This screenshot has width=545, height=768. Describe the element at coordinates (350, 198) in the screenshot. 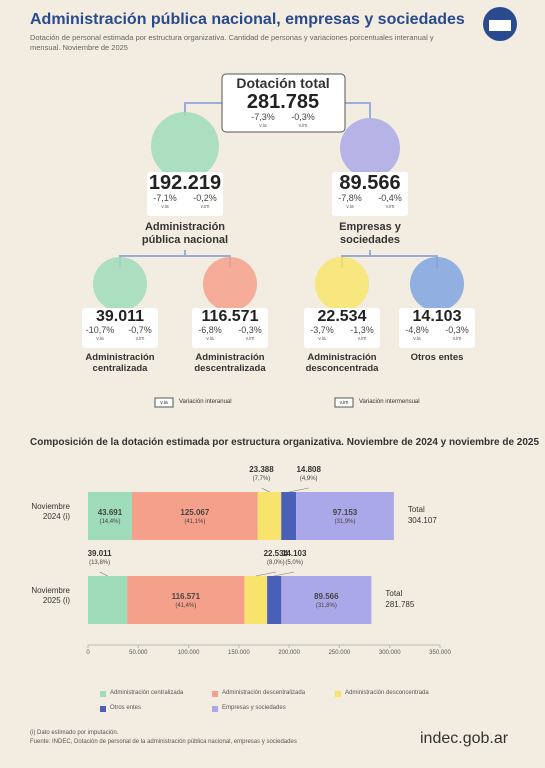

I see `node-change: -7,8%` at that location.